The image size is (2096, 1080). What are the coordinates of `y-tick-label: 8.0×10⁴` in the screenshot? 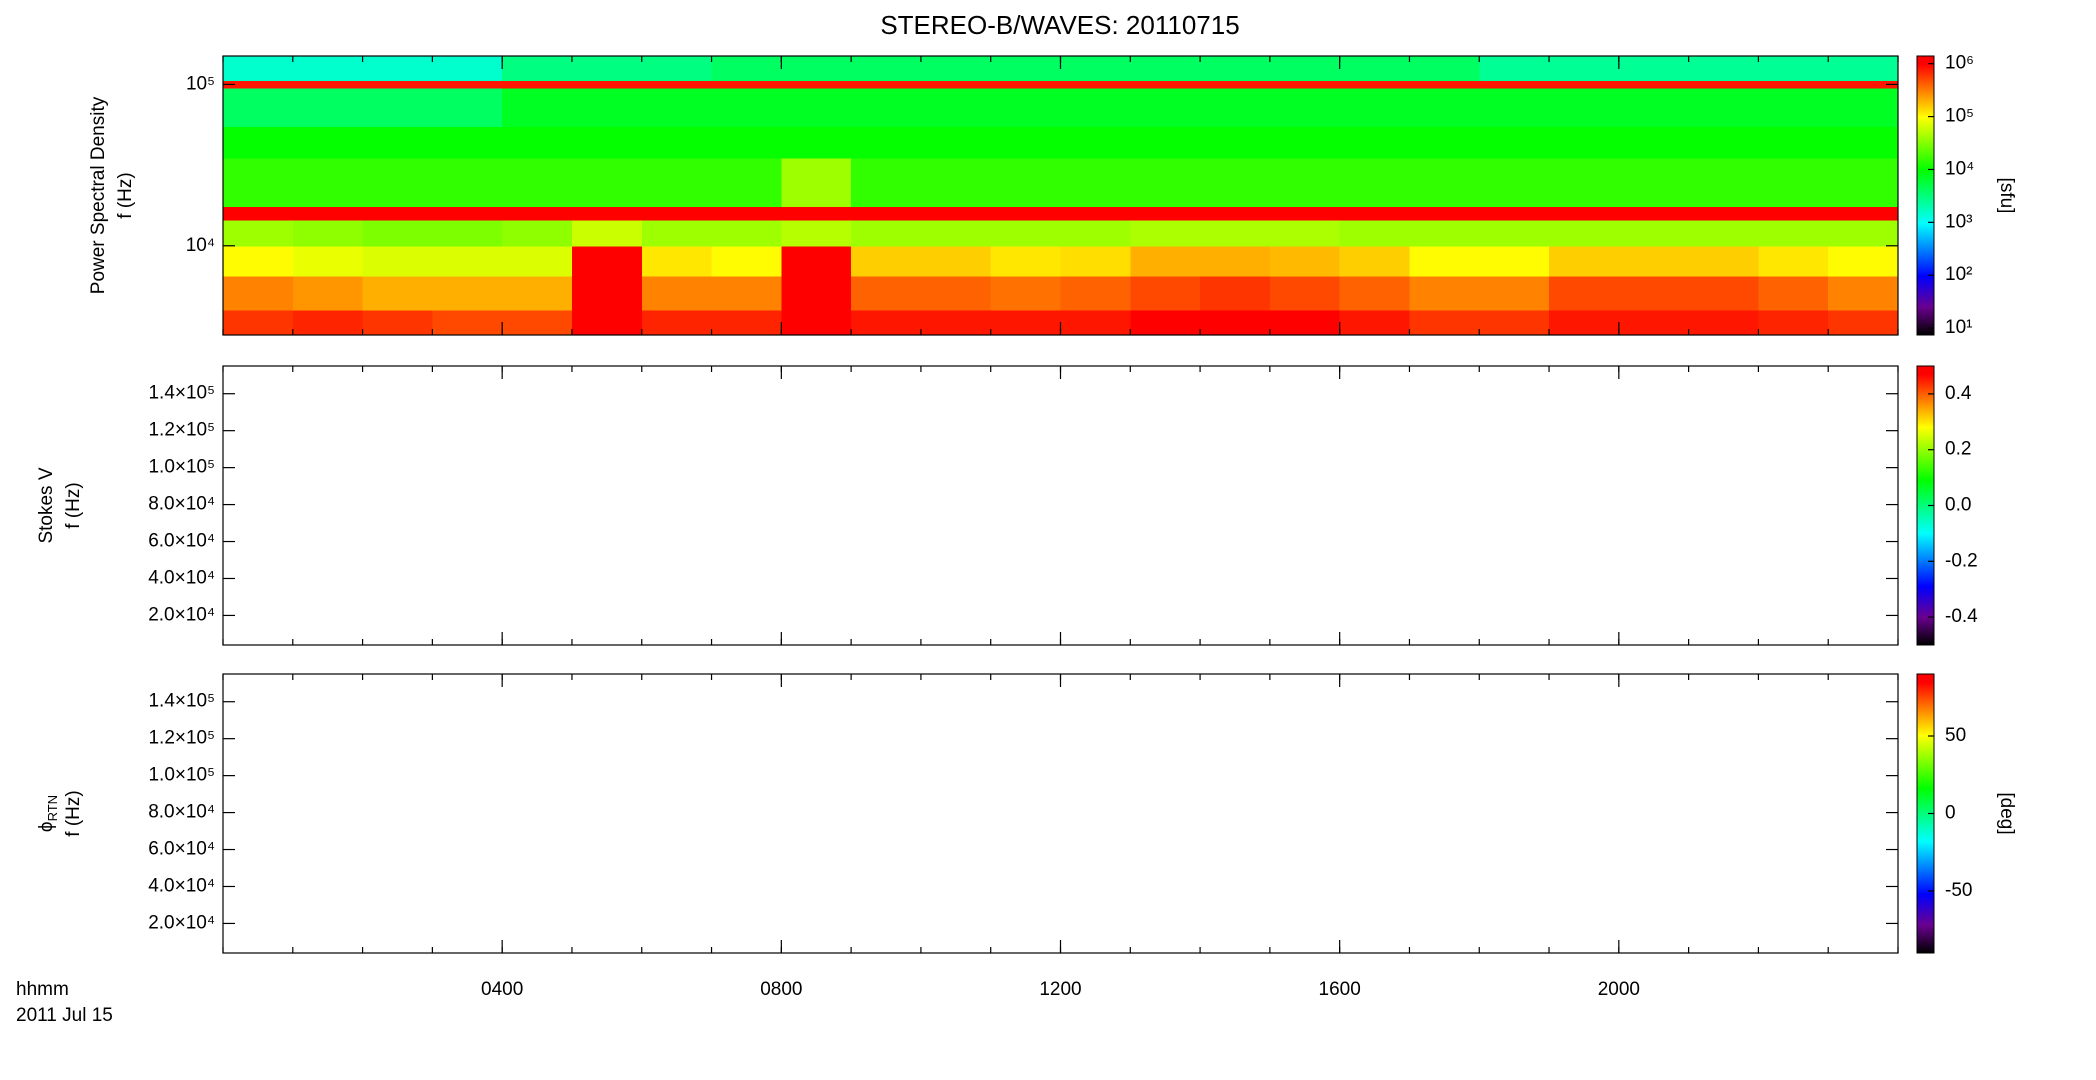 It's located at (181, 812).